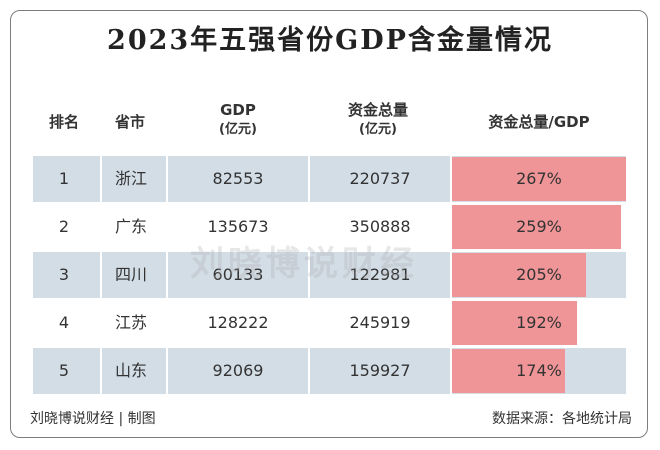 The height and width of the screenshot is (450, 660). What do you see at coordinates (377, 110) in the screenshot?
I see `header-funds-label: 资金总量` at bounding box center [377, 110].